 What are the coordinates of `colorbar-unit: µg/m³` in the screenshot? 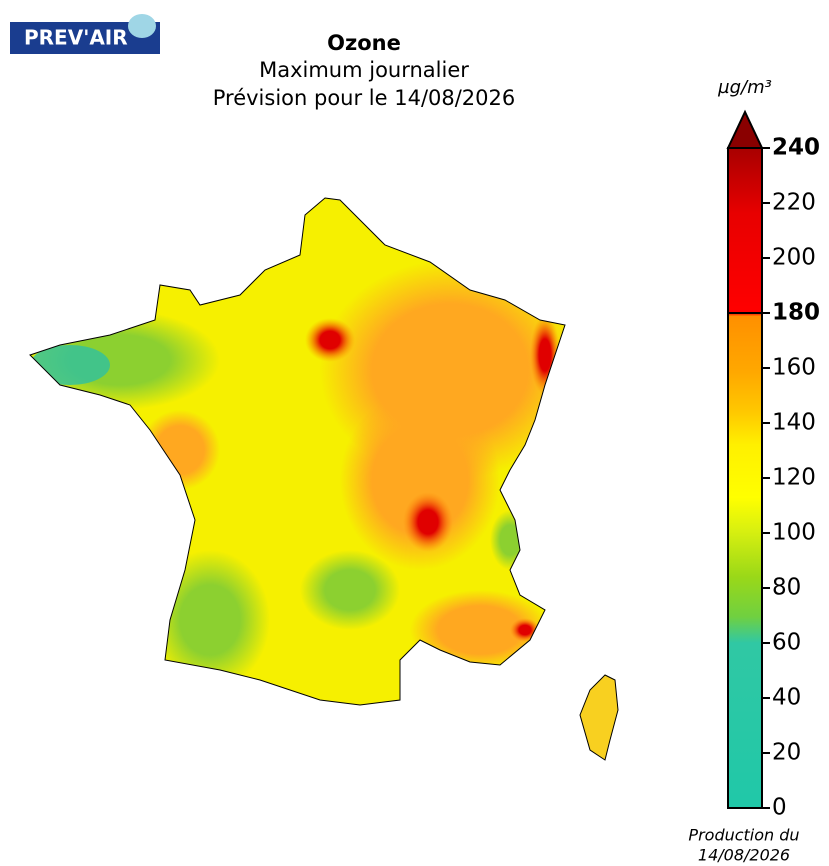 It's located at (744, 87).